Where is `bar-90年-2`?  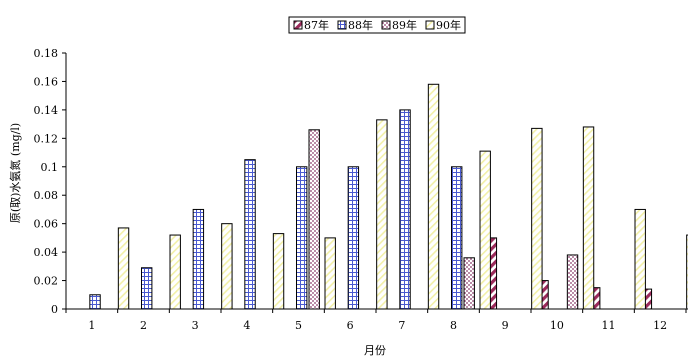 bar-90年-2 is located at coordinates (175, 272).